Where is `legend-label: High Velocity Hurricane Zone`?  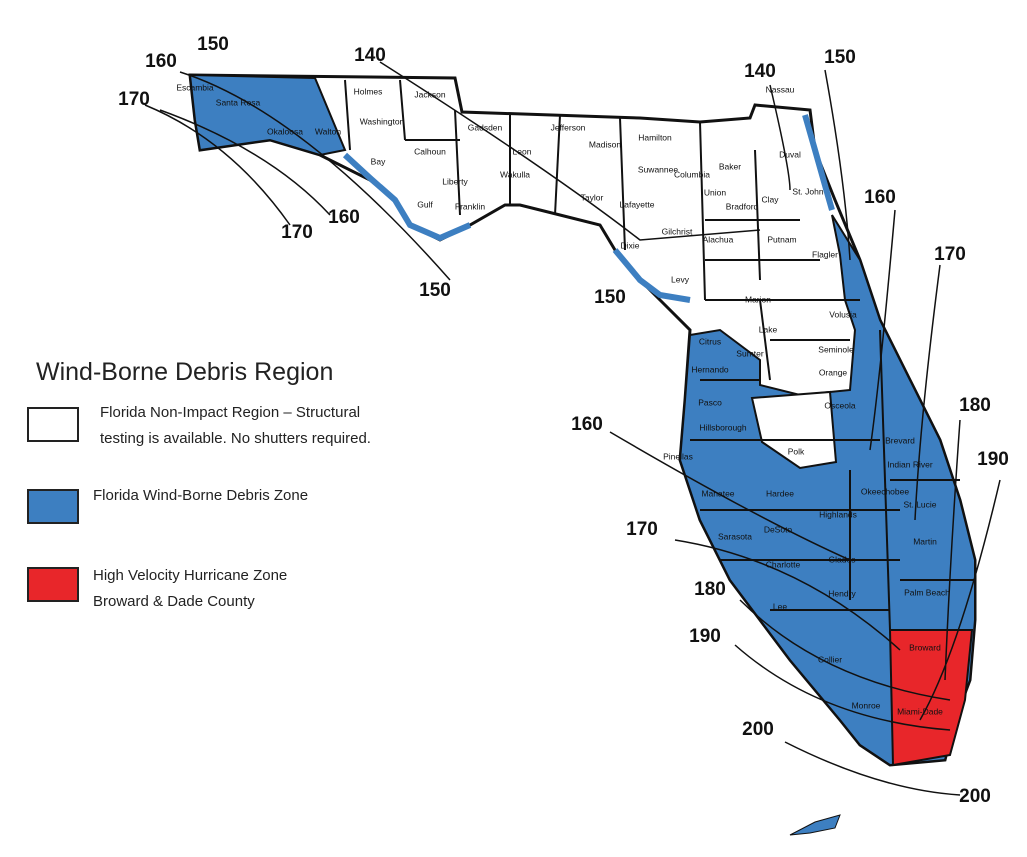
legend-label: High Velocity Hurricane Zone is located at coordinates (190, 575).